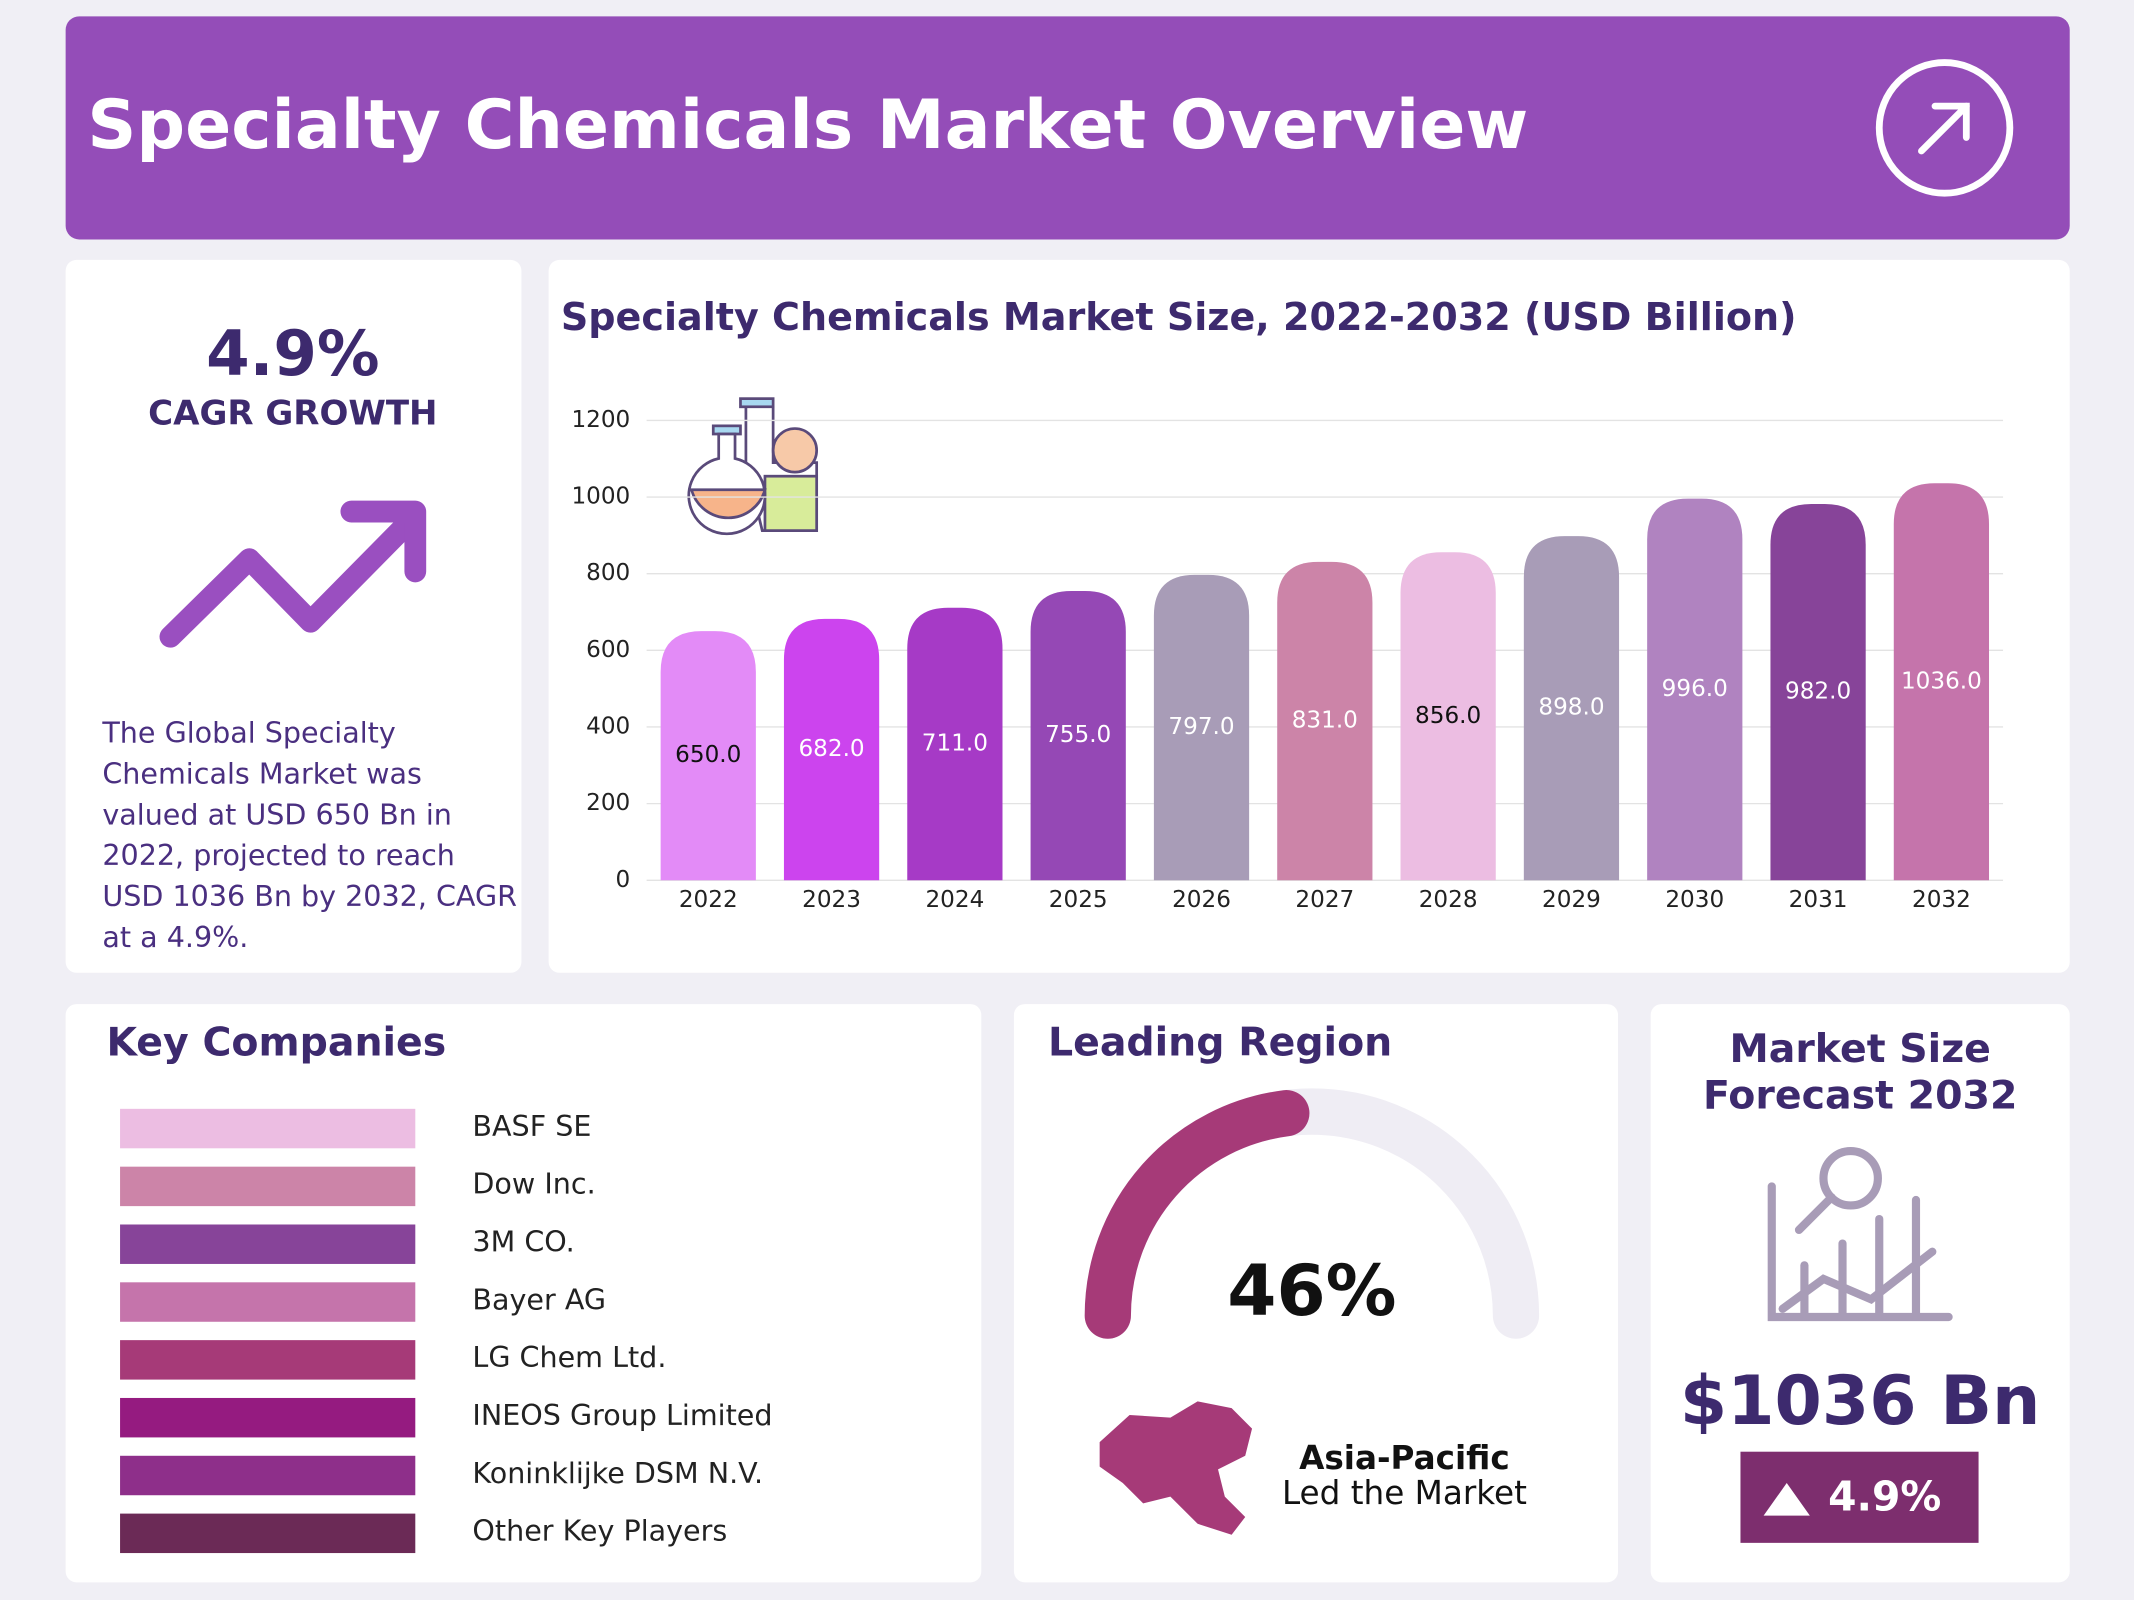 The width and height of the screenshot is (2134, 1600). What do you see at coordinates (1694, 900) in the screenshot?
I see `x-tick-label: 2030` at bounding box center [1694, 900].